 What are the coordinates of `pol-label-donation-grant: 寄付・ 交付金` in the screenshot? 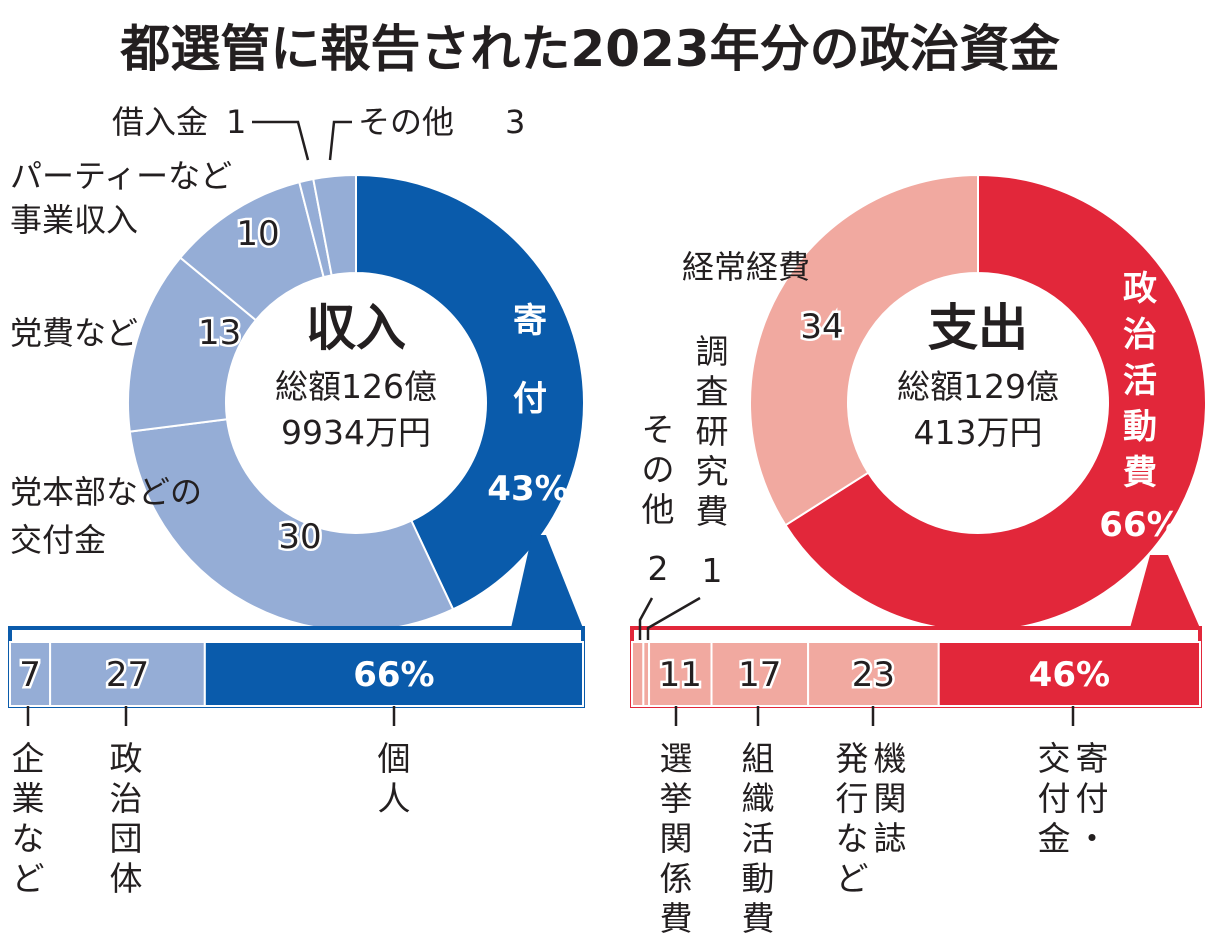 It's located at (1073, 798).